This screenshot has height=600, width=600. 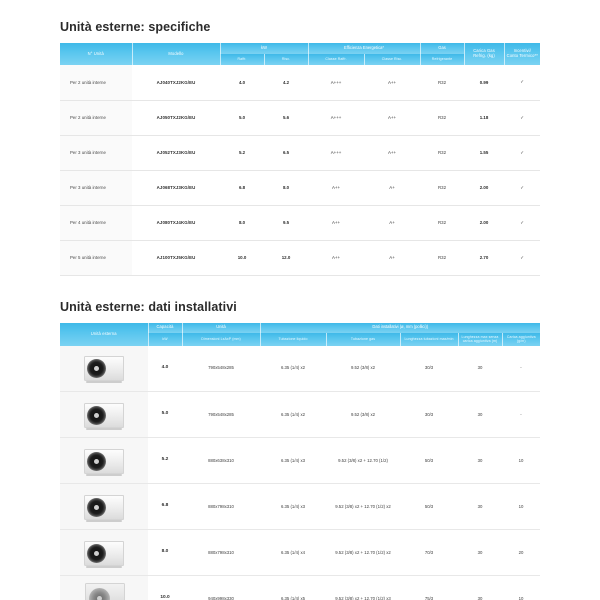 I want to click on cell-model: AJ050TXJ2KG/EU, so click(x=176, y=118).